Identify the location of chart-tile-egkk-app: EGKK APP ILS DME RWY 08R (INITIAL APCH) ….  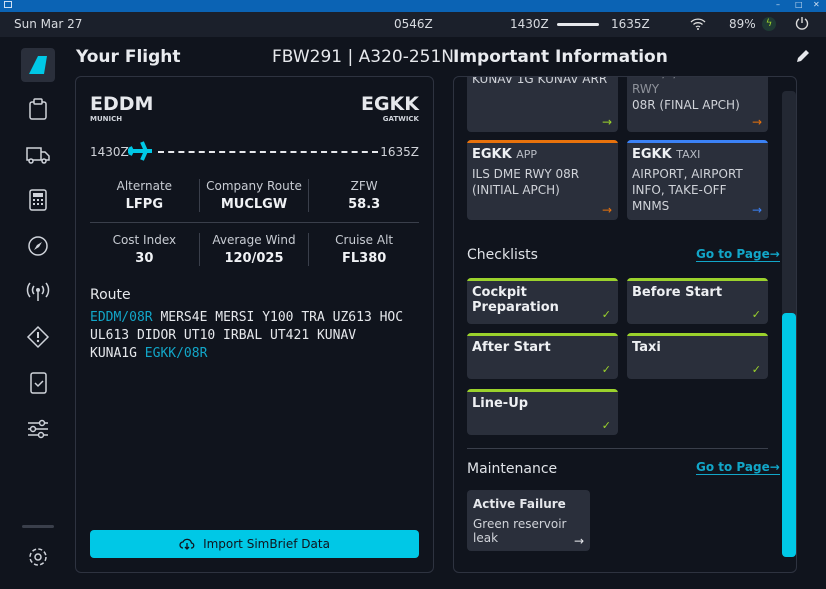
(542, 180).